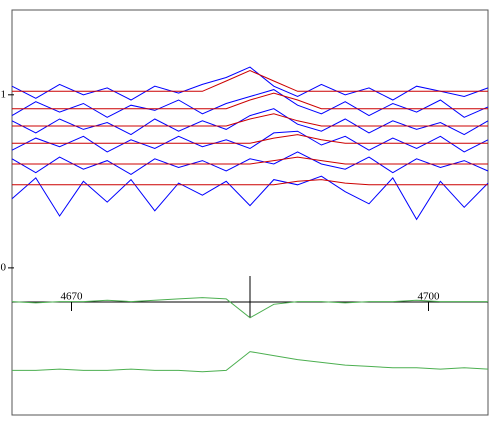  Describe the element at coordinates (4, 267) in the screenshot. I see `y-tick-label: 0` at that location.